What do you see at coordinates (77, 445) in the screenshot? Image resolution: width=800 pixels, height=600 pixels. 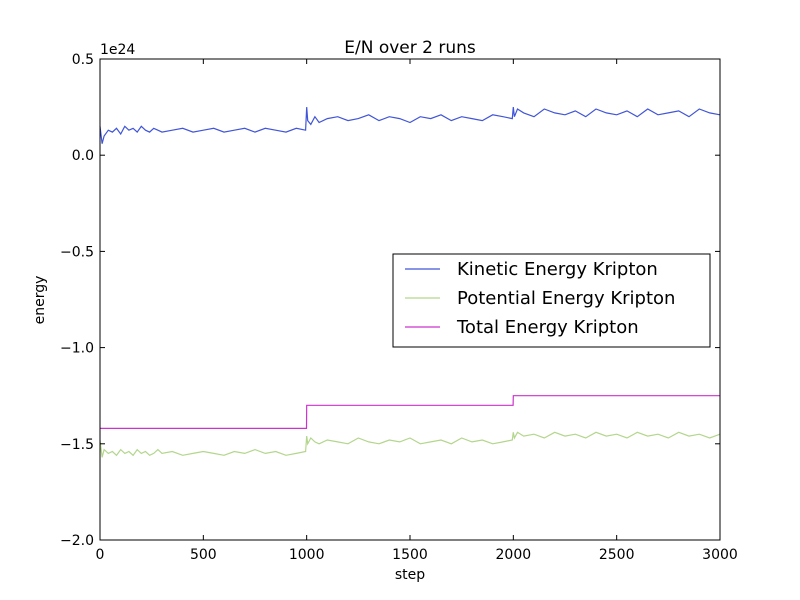 I see `y-tick-label: −1.5` at bounding box center [77, 445].